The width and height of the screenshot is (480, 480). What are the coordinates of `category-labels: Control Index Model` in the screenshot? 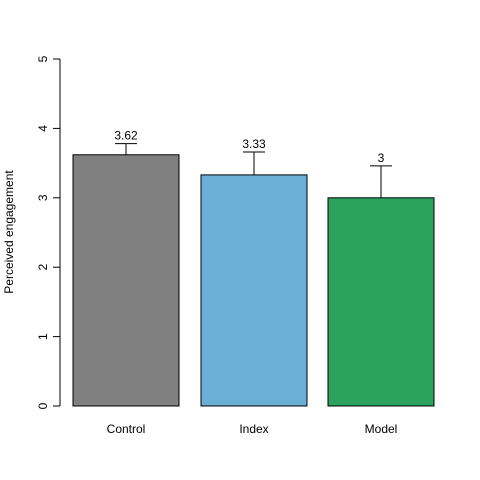 It's located at (252, 429).